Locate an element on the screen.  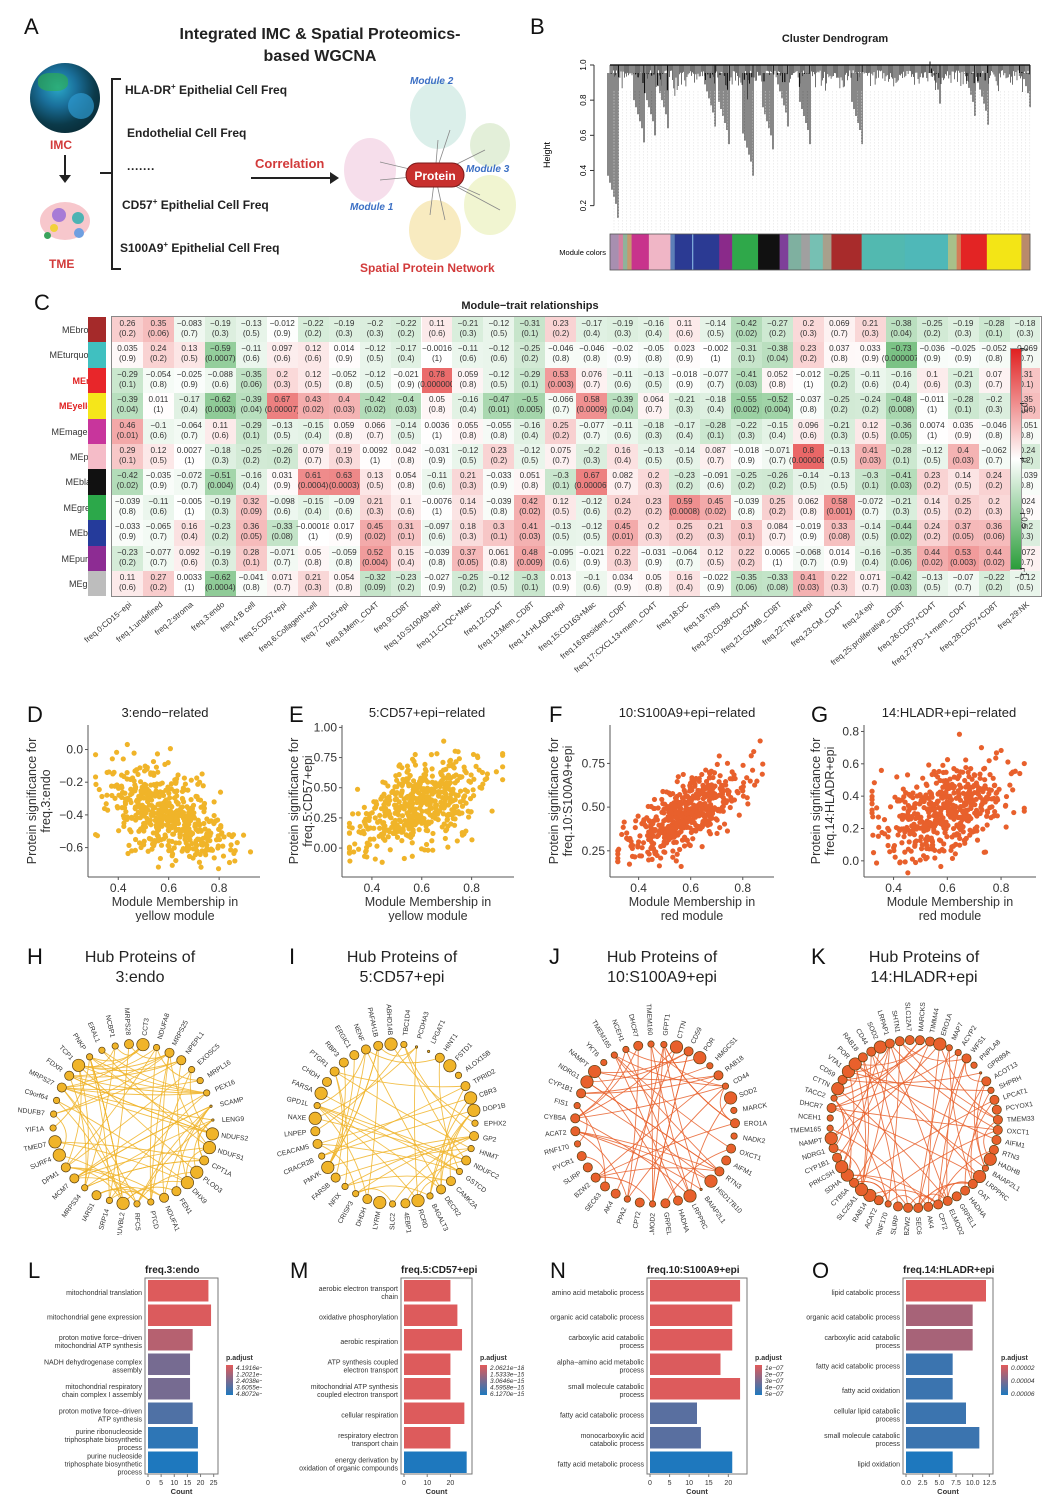
panel-letter: B is located at coordinates (537, 26).